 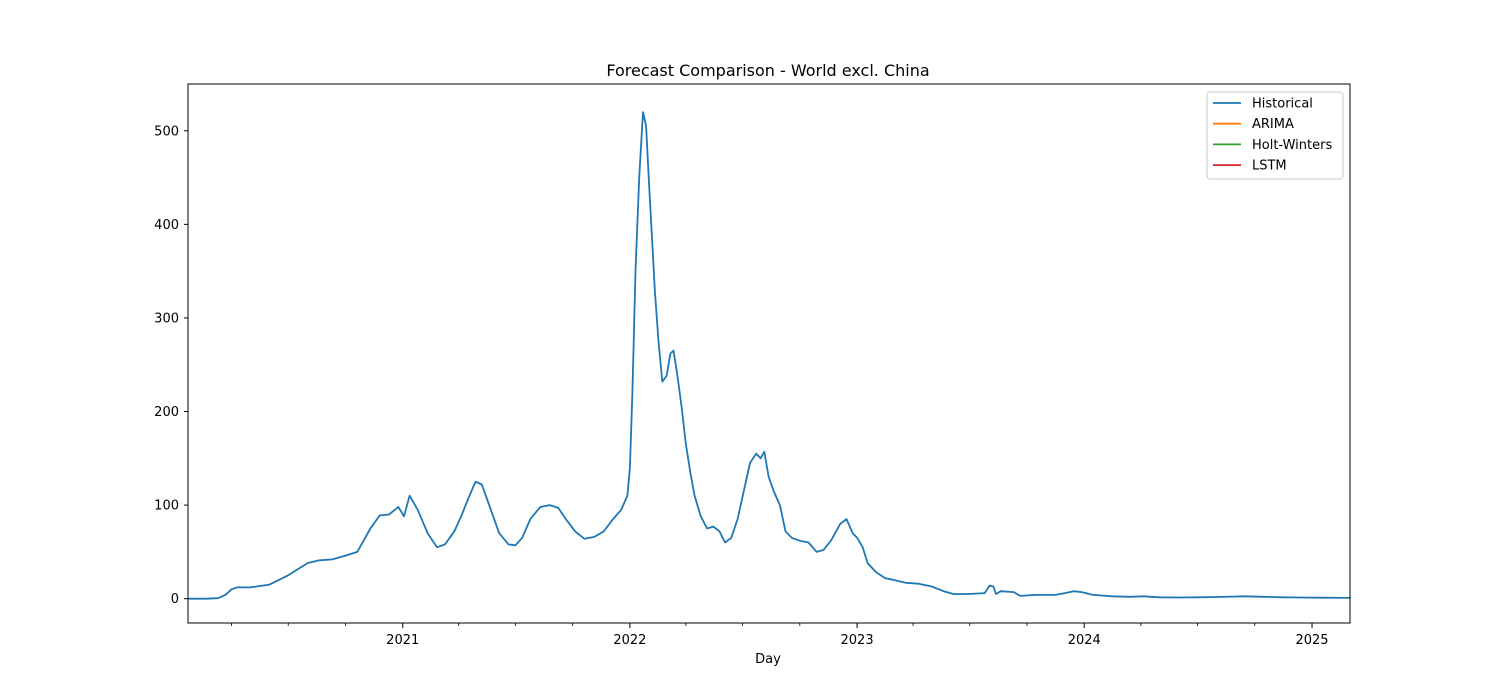 I want to click on y-tick-label: 400, so click(x=166, y=225).